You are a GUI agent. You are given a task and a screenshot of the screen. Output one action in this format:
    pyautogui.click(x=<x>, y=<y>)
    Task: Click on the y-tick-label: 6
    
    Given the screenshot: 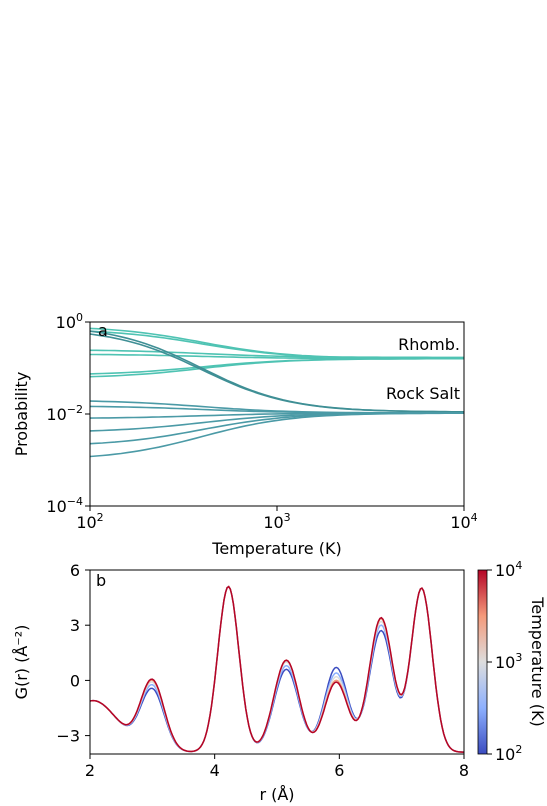 What is the action you would take?
    pyautogui.click(x=75, y=570)
    